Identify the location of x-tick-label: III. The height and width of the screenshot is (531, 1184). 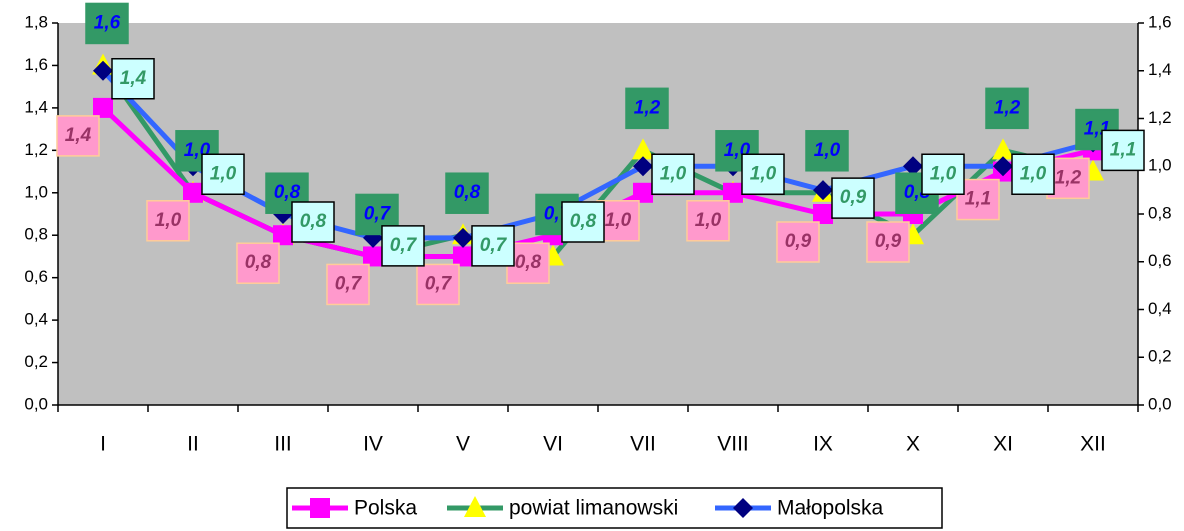
(283, 444).